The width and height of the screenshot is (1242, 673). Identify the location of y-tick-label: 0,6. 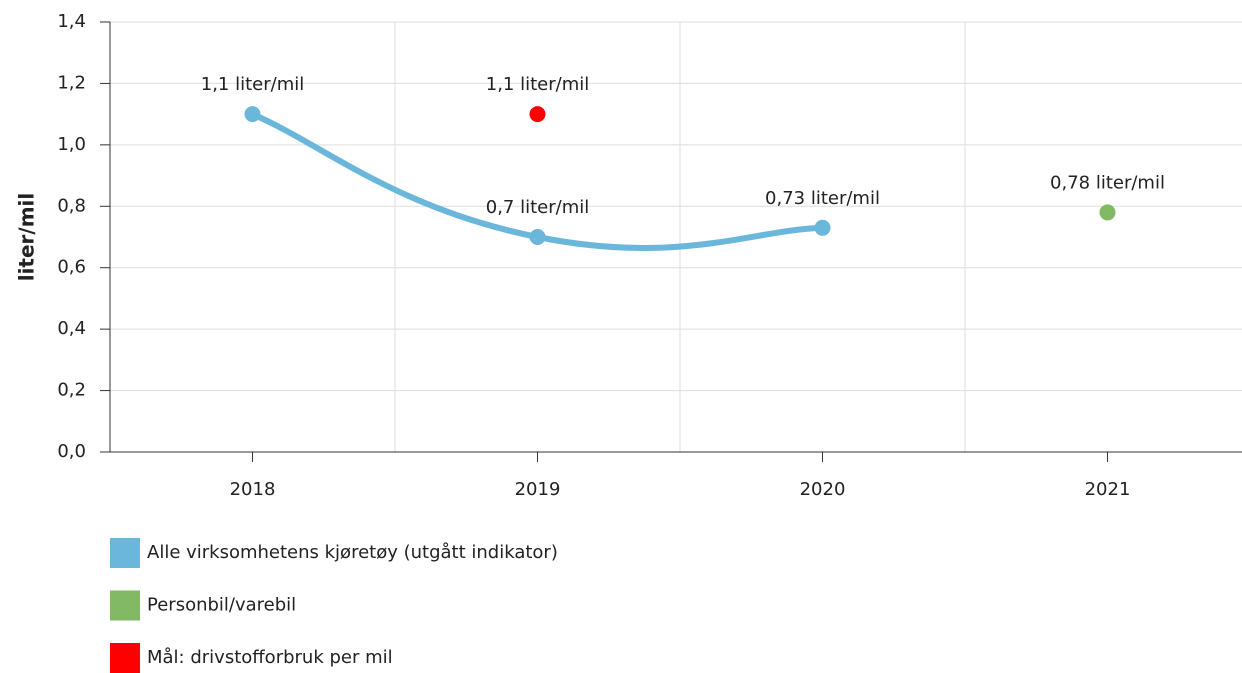
(71, 267).